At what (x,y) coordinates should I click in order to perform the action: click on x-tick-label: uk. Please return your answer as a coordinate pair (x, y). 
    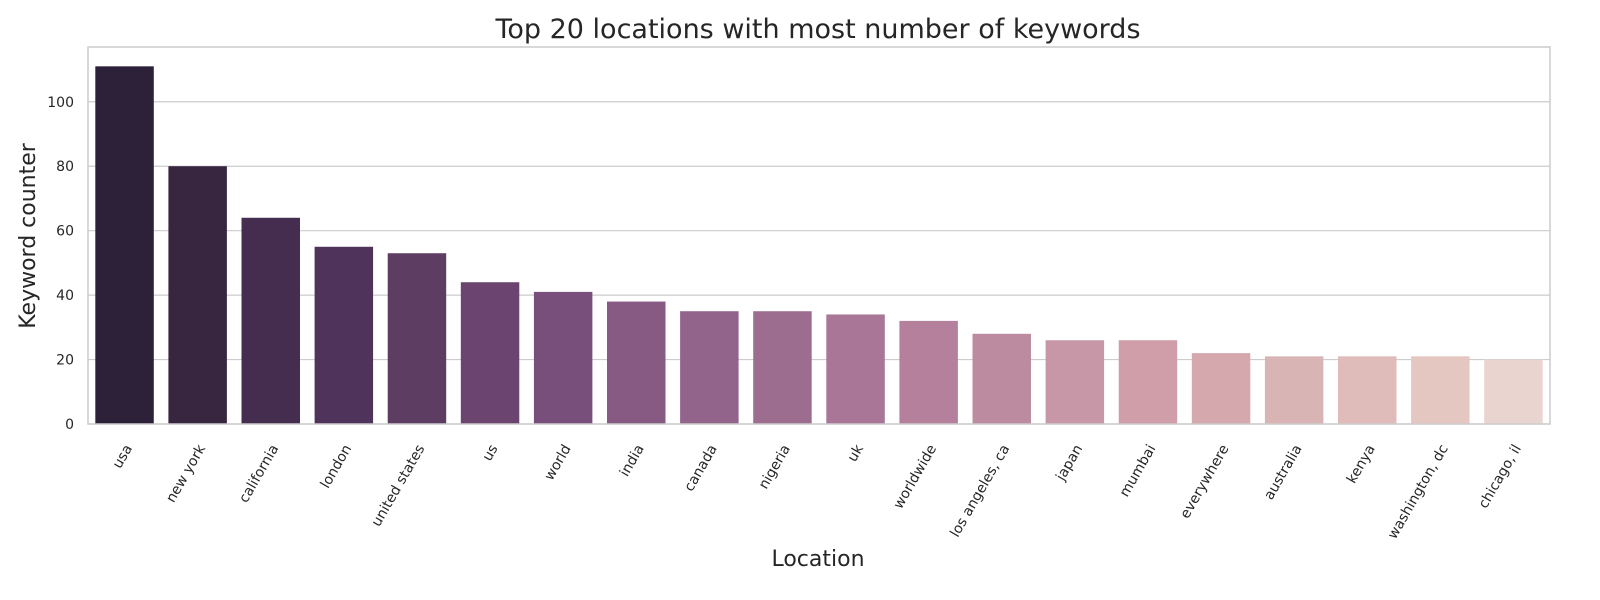
    Looking at the image, I should click on (856, 452).